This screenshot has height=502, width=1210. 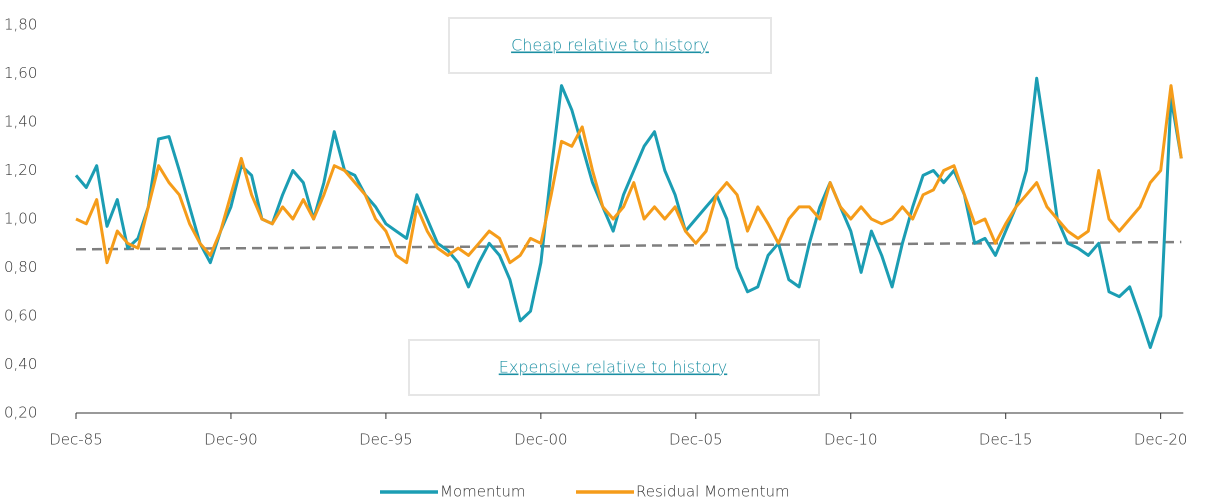 I want to click on annotation: Expensive relative to history, so click(x=613, y=367).